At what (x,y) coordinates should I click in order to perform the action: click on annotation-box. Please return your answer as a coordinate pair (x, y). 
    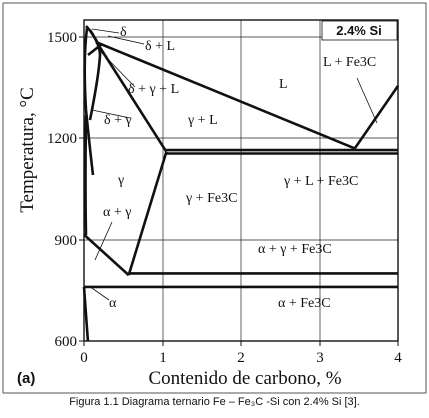
    Looking at the image, I should click on (359, 30).